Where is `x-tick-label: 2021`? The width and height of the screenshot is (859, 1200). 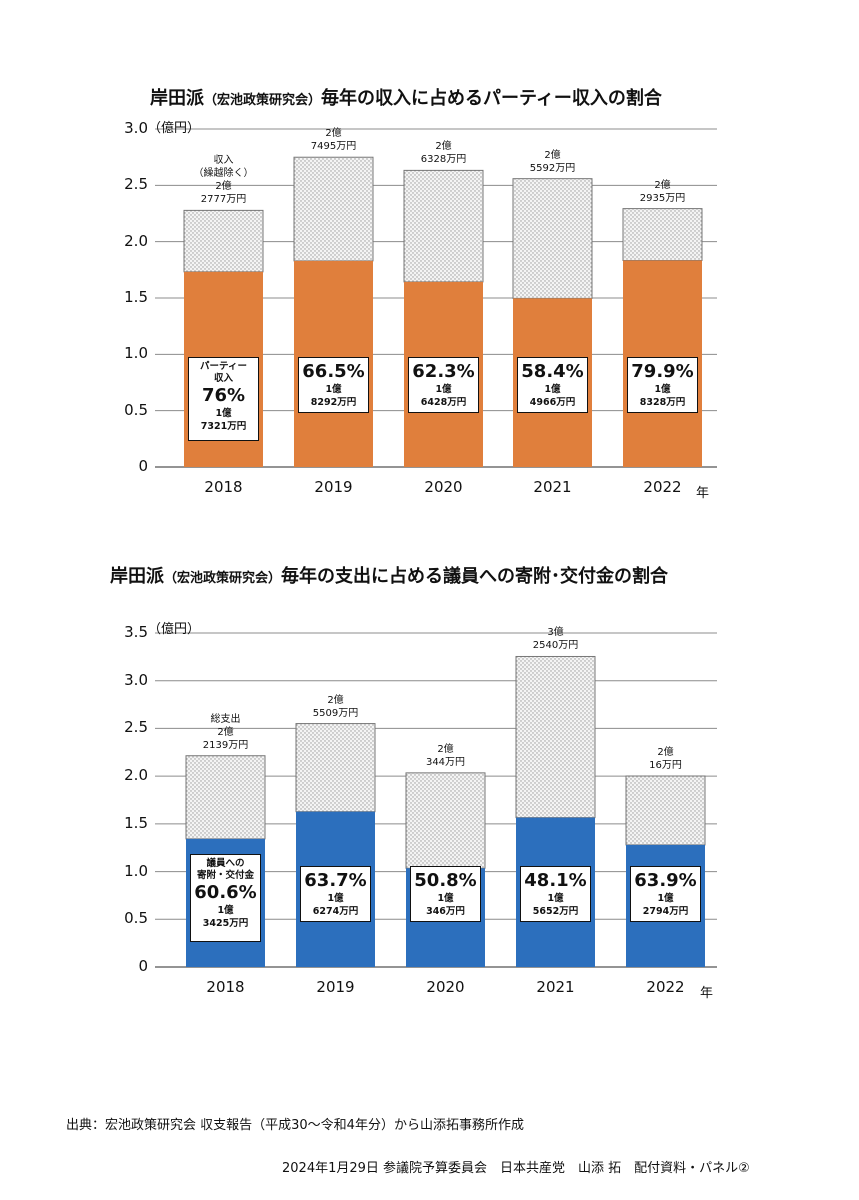
x-tick-label: 2021 is located at coordinates (555, 987).